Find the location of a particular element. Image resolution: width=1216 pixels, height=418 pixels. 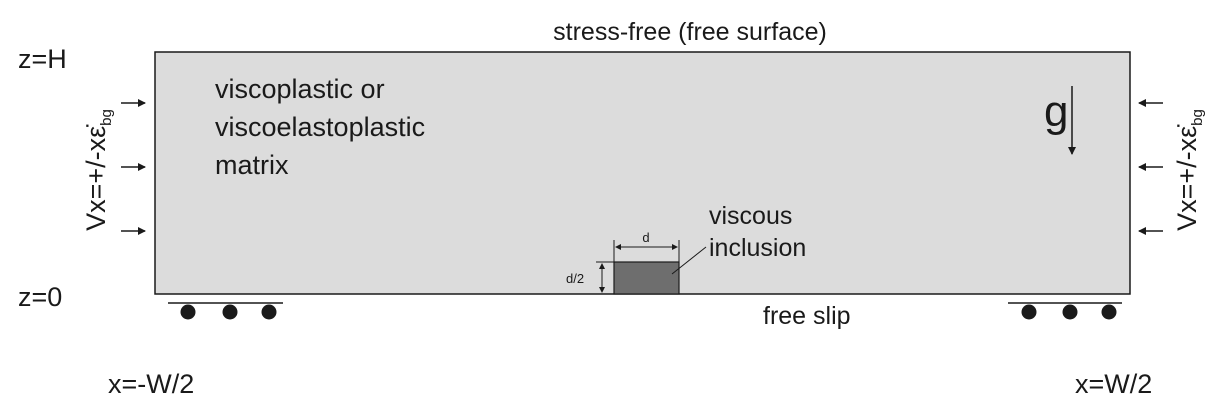

right-roller-support is located at coordinates (1065, 311).